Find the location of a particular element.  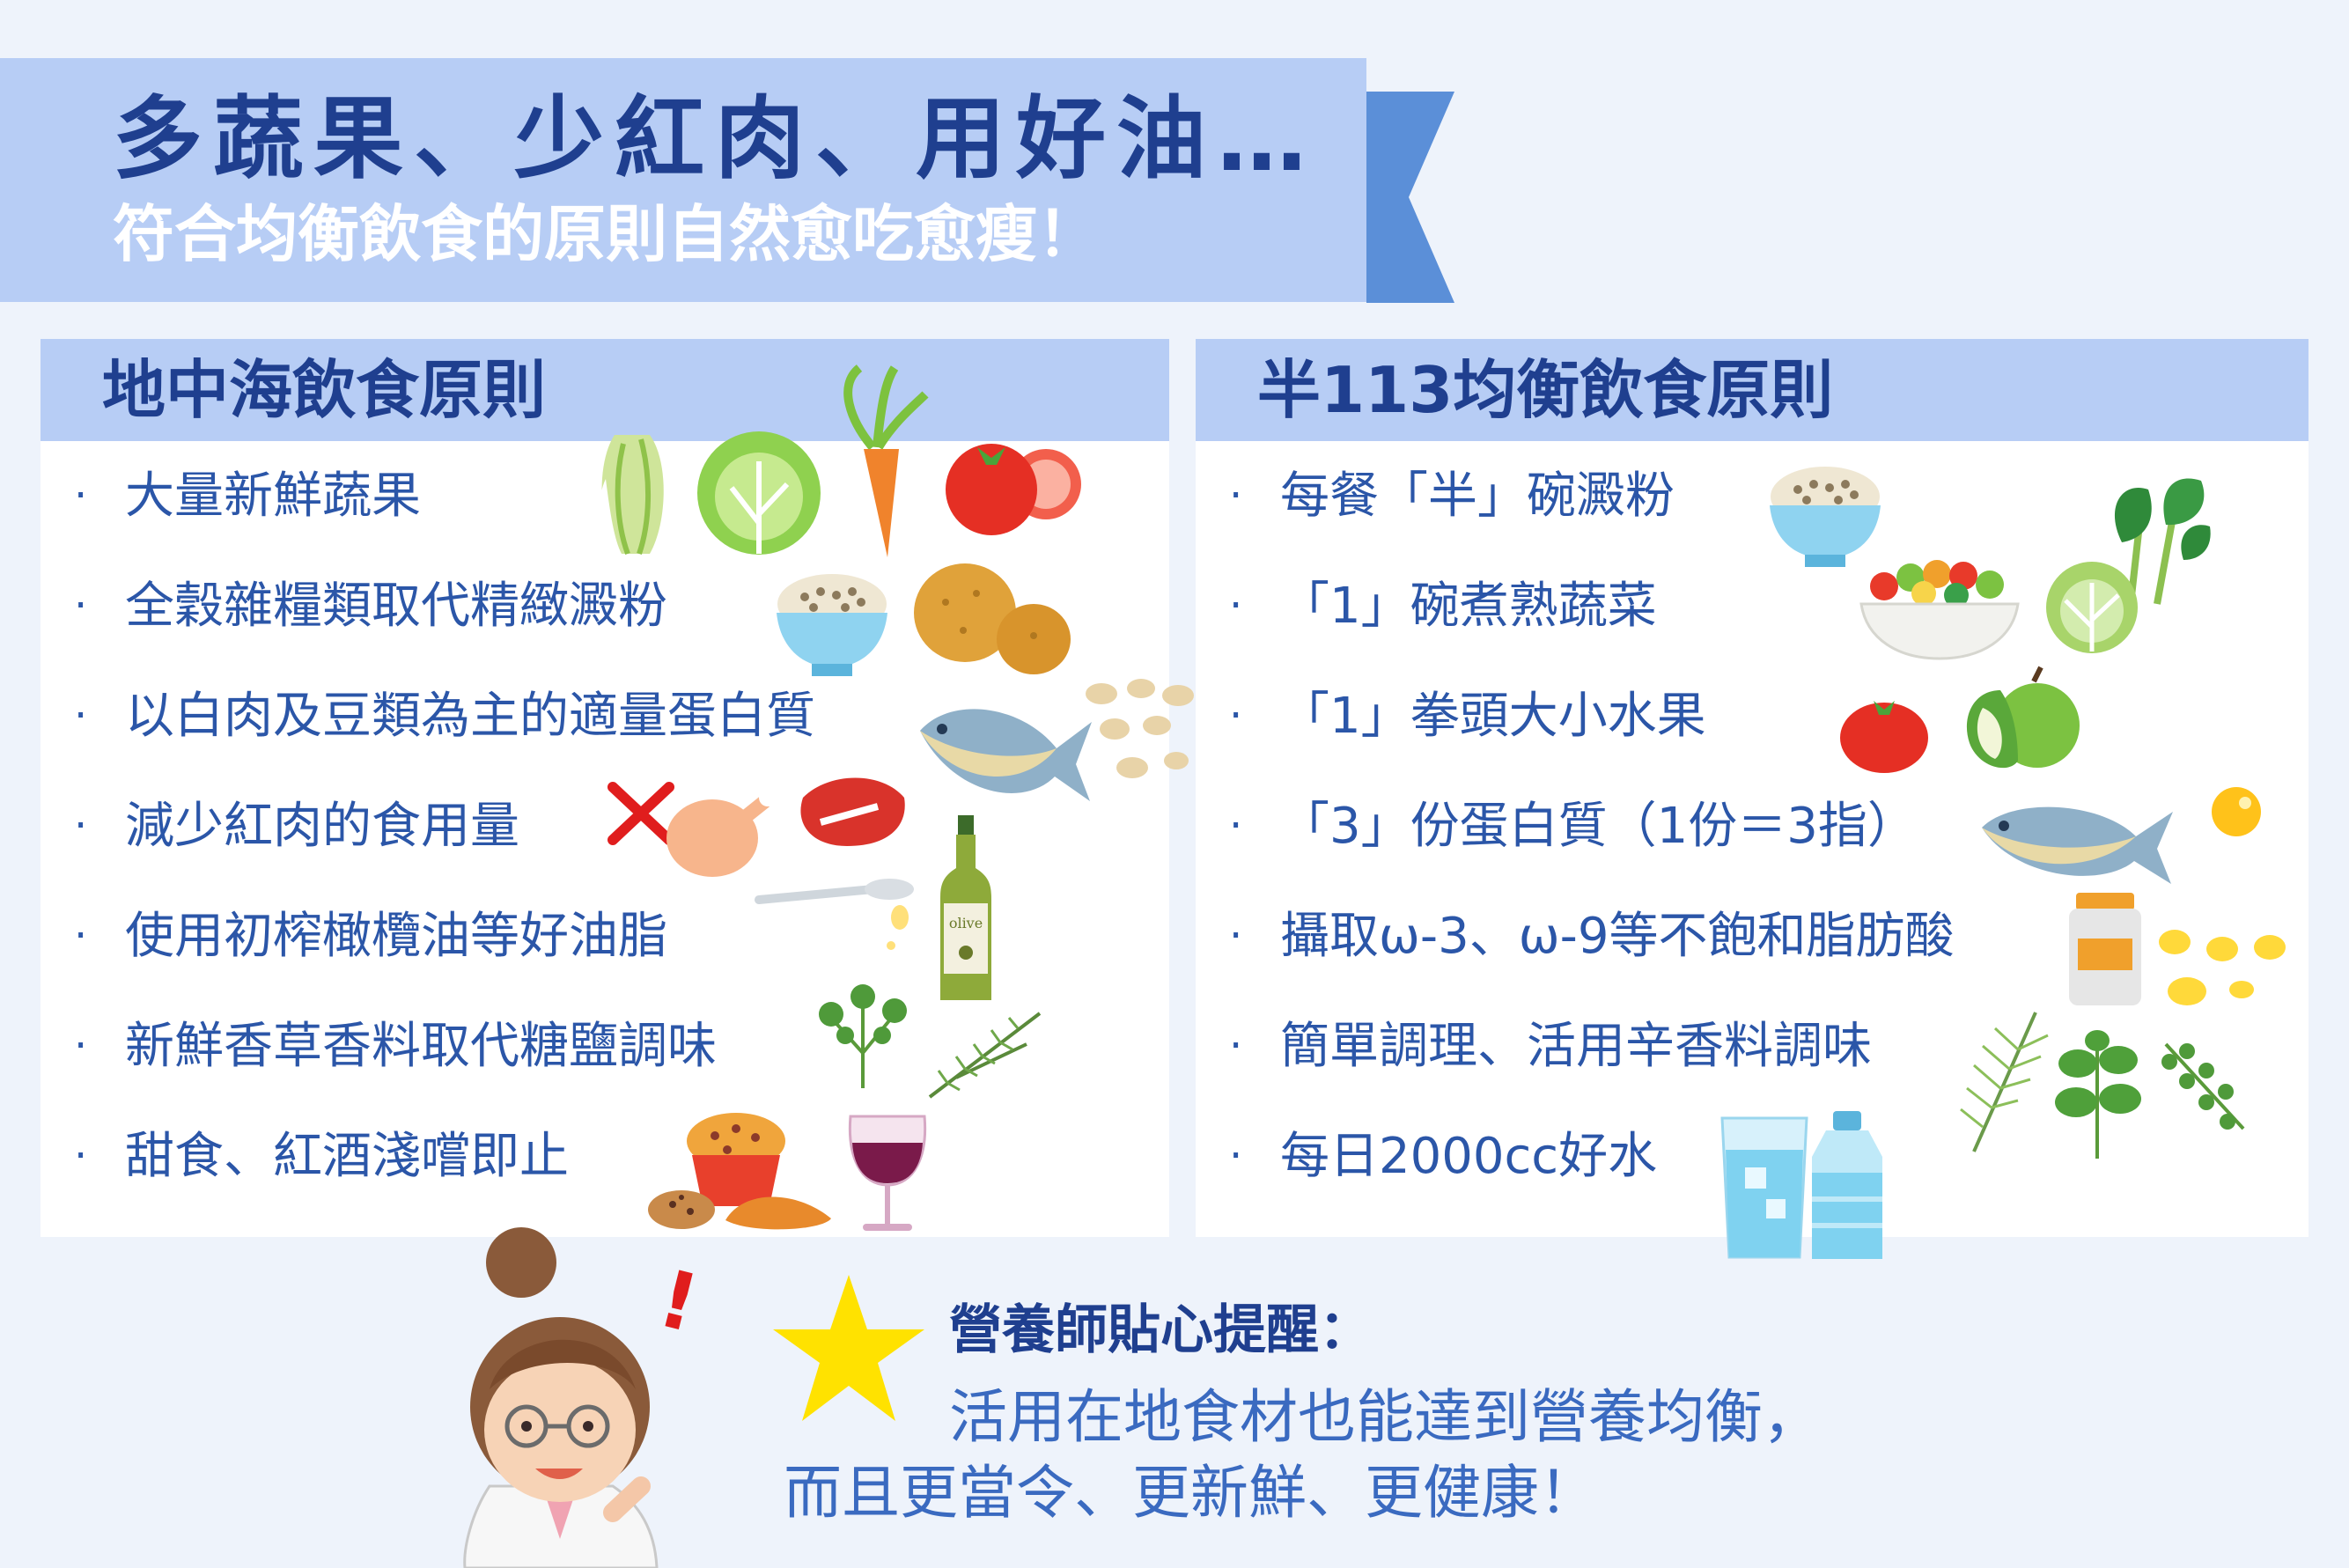

list-item: · 「1」碗煮熟蔬菜 is located at coordinates (1443, 606).